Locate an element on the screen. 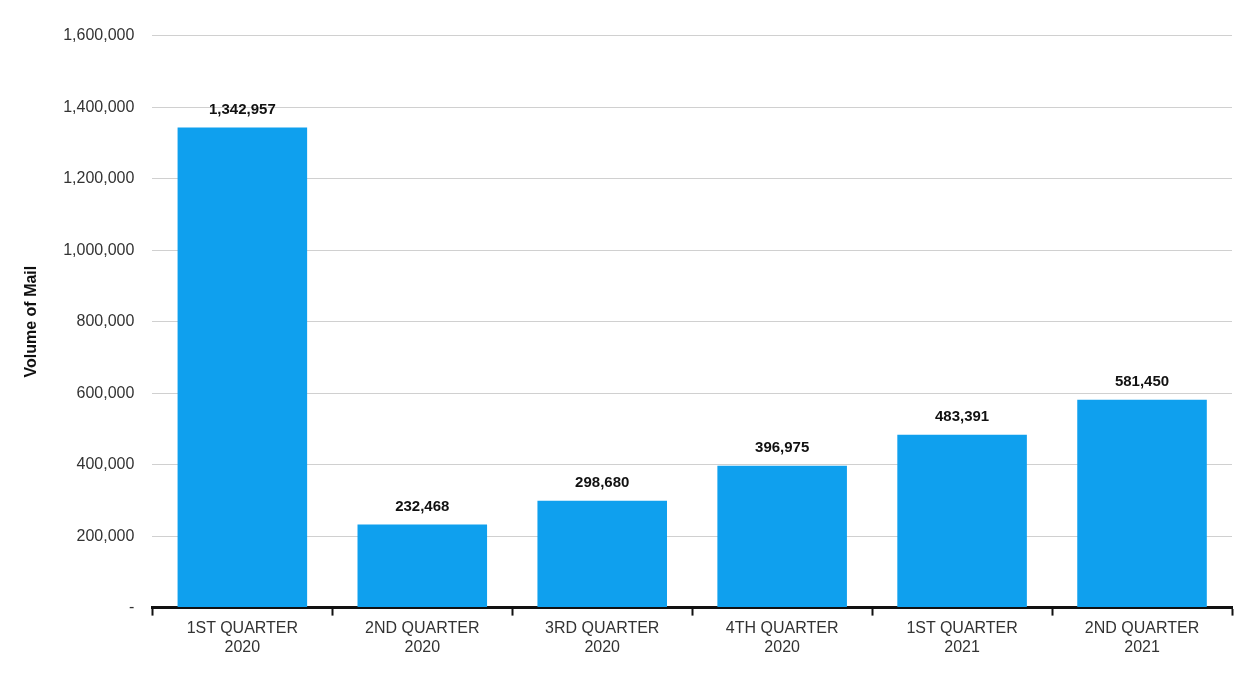 This screenshot has width=1250, height=673. data-label: 232,468 is located at coordinates (422, 506).